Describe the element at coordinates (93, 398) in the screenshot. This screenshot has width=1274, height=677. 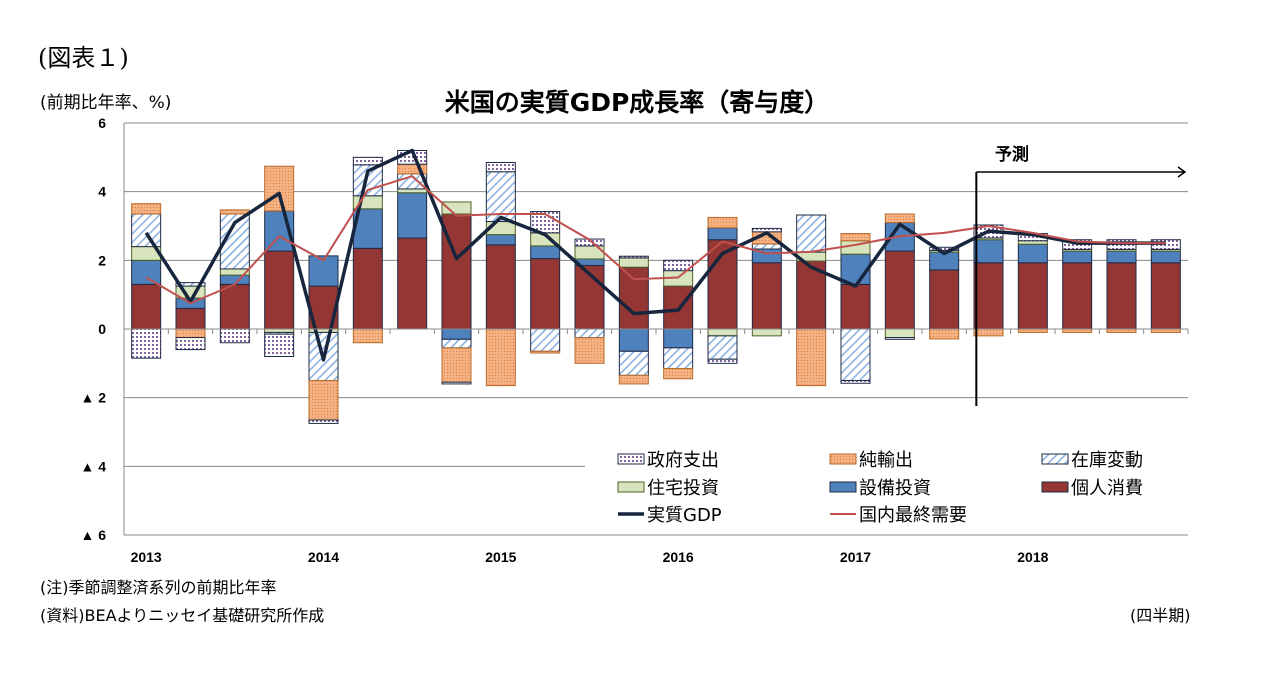
I see `y-tick-label: ▲ 2` at that location.